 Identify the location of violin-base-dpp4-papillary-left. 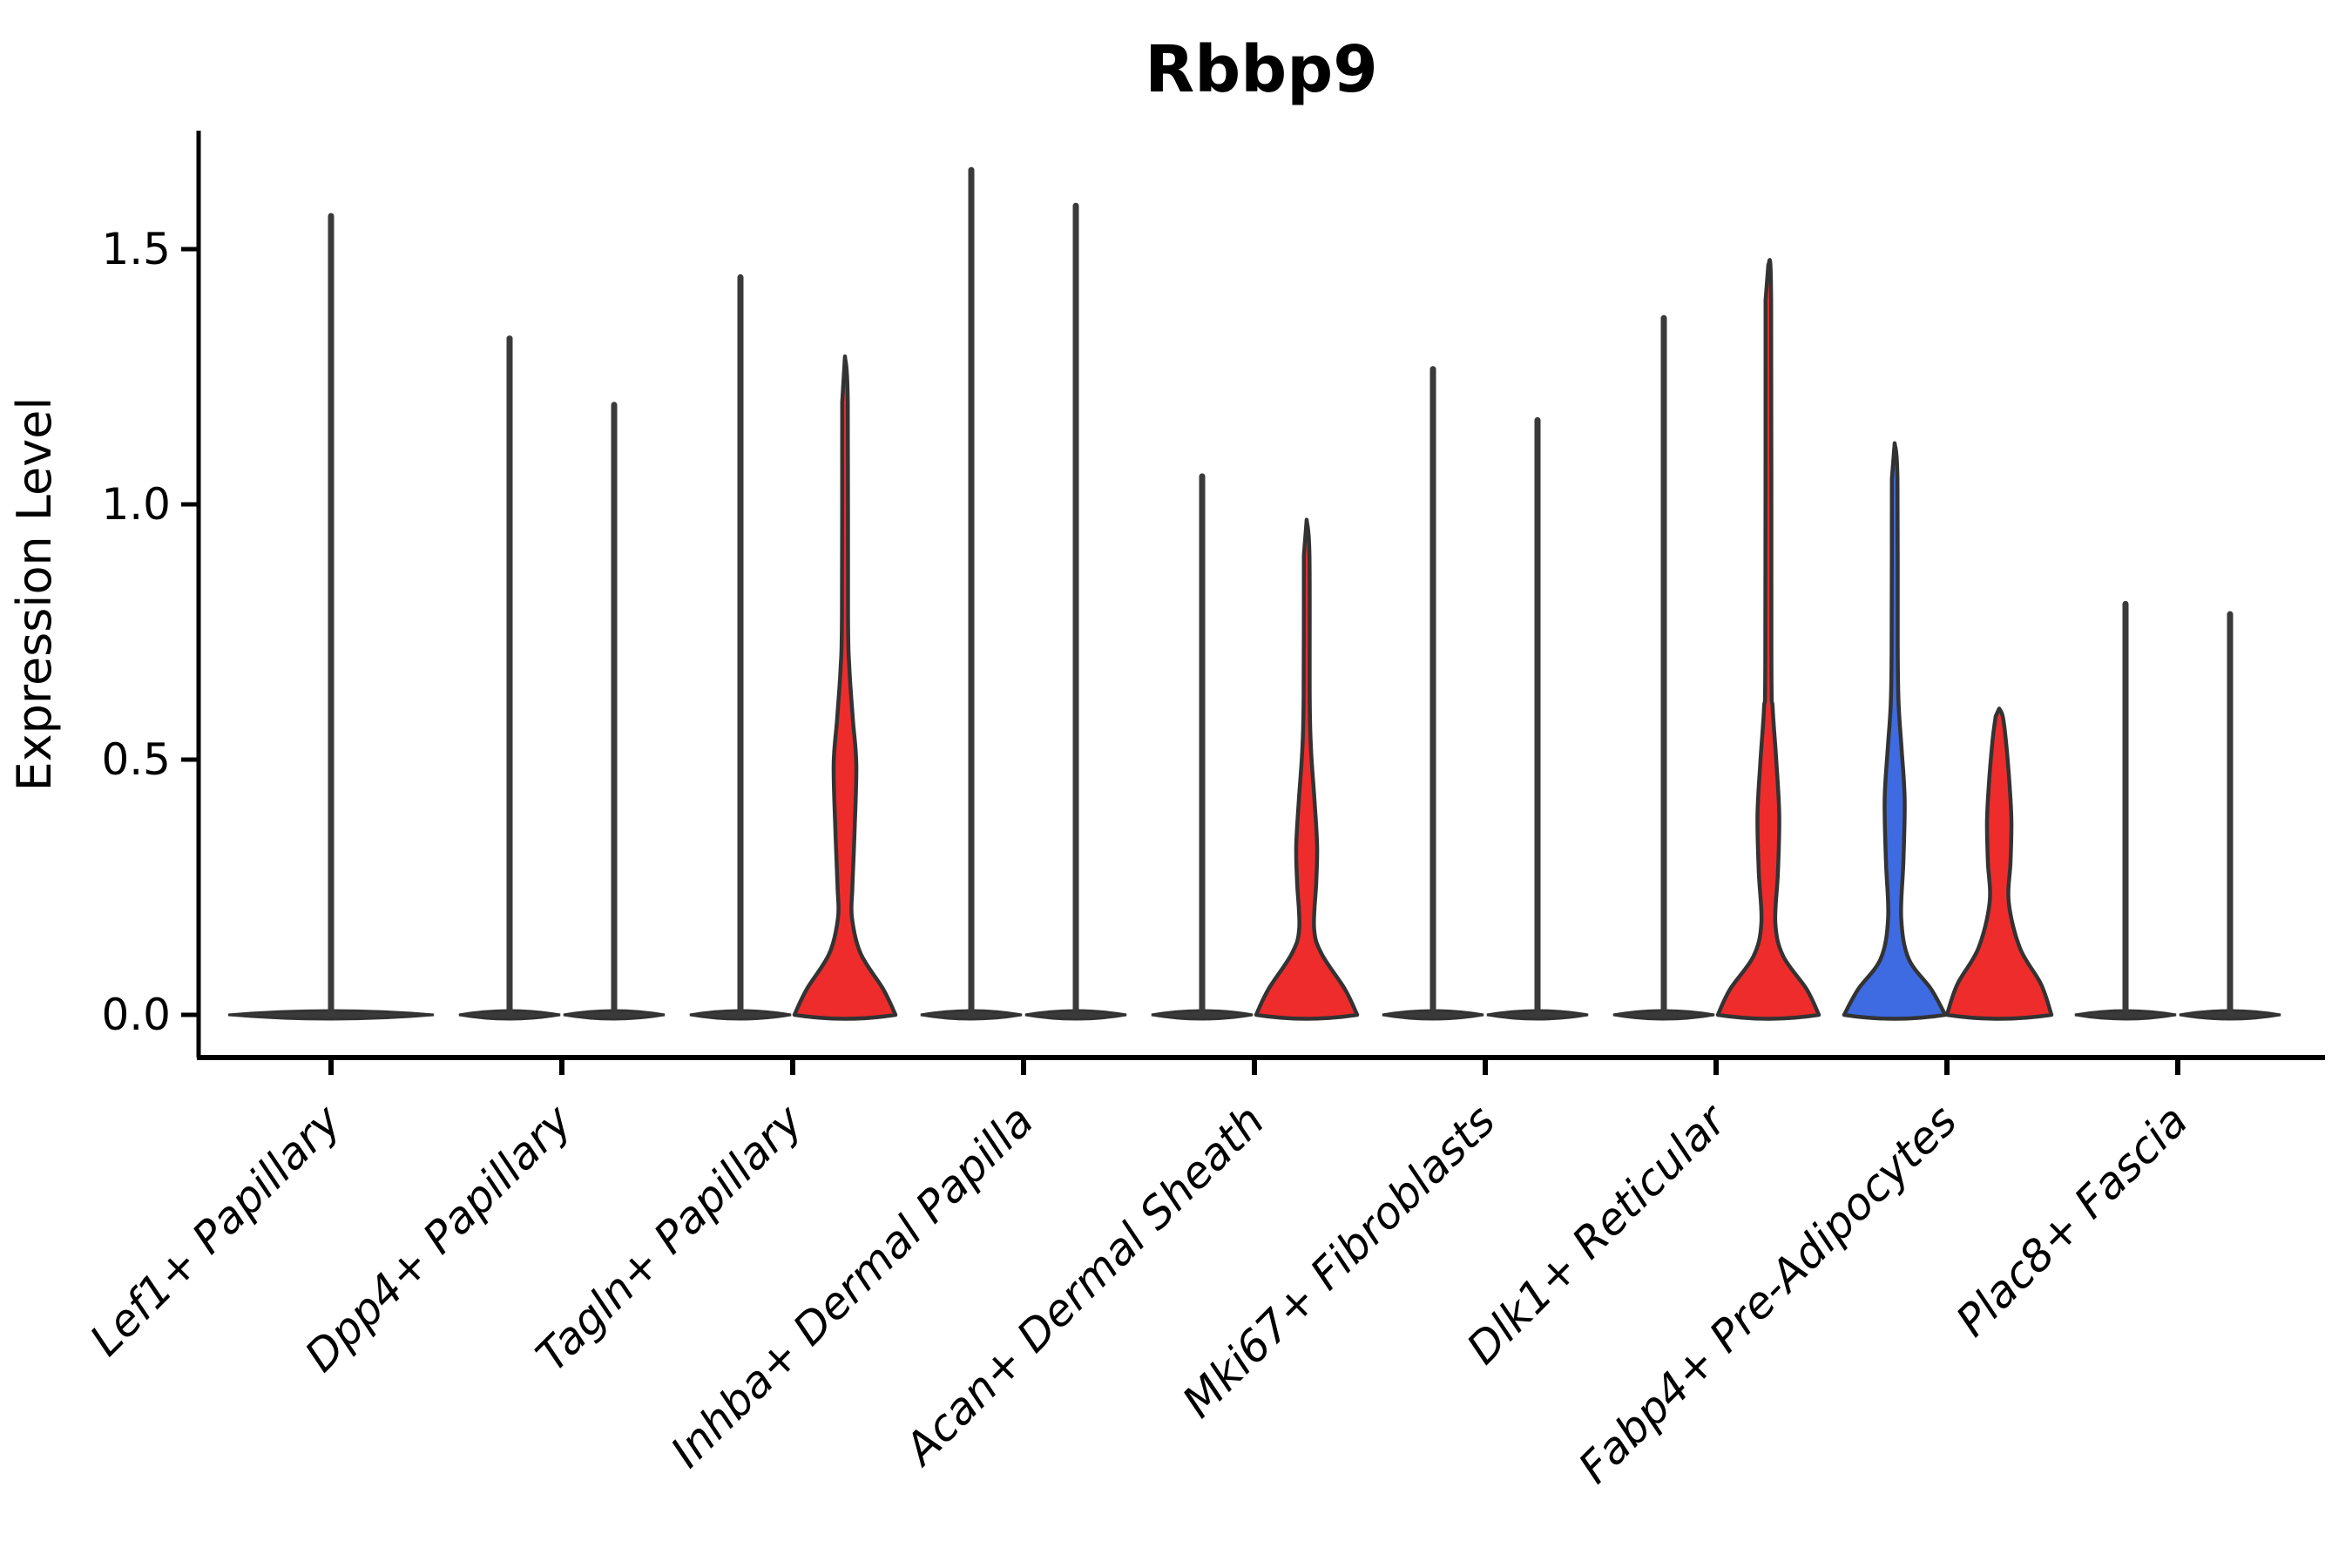
(510, 1015).